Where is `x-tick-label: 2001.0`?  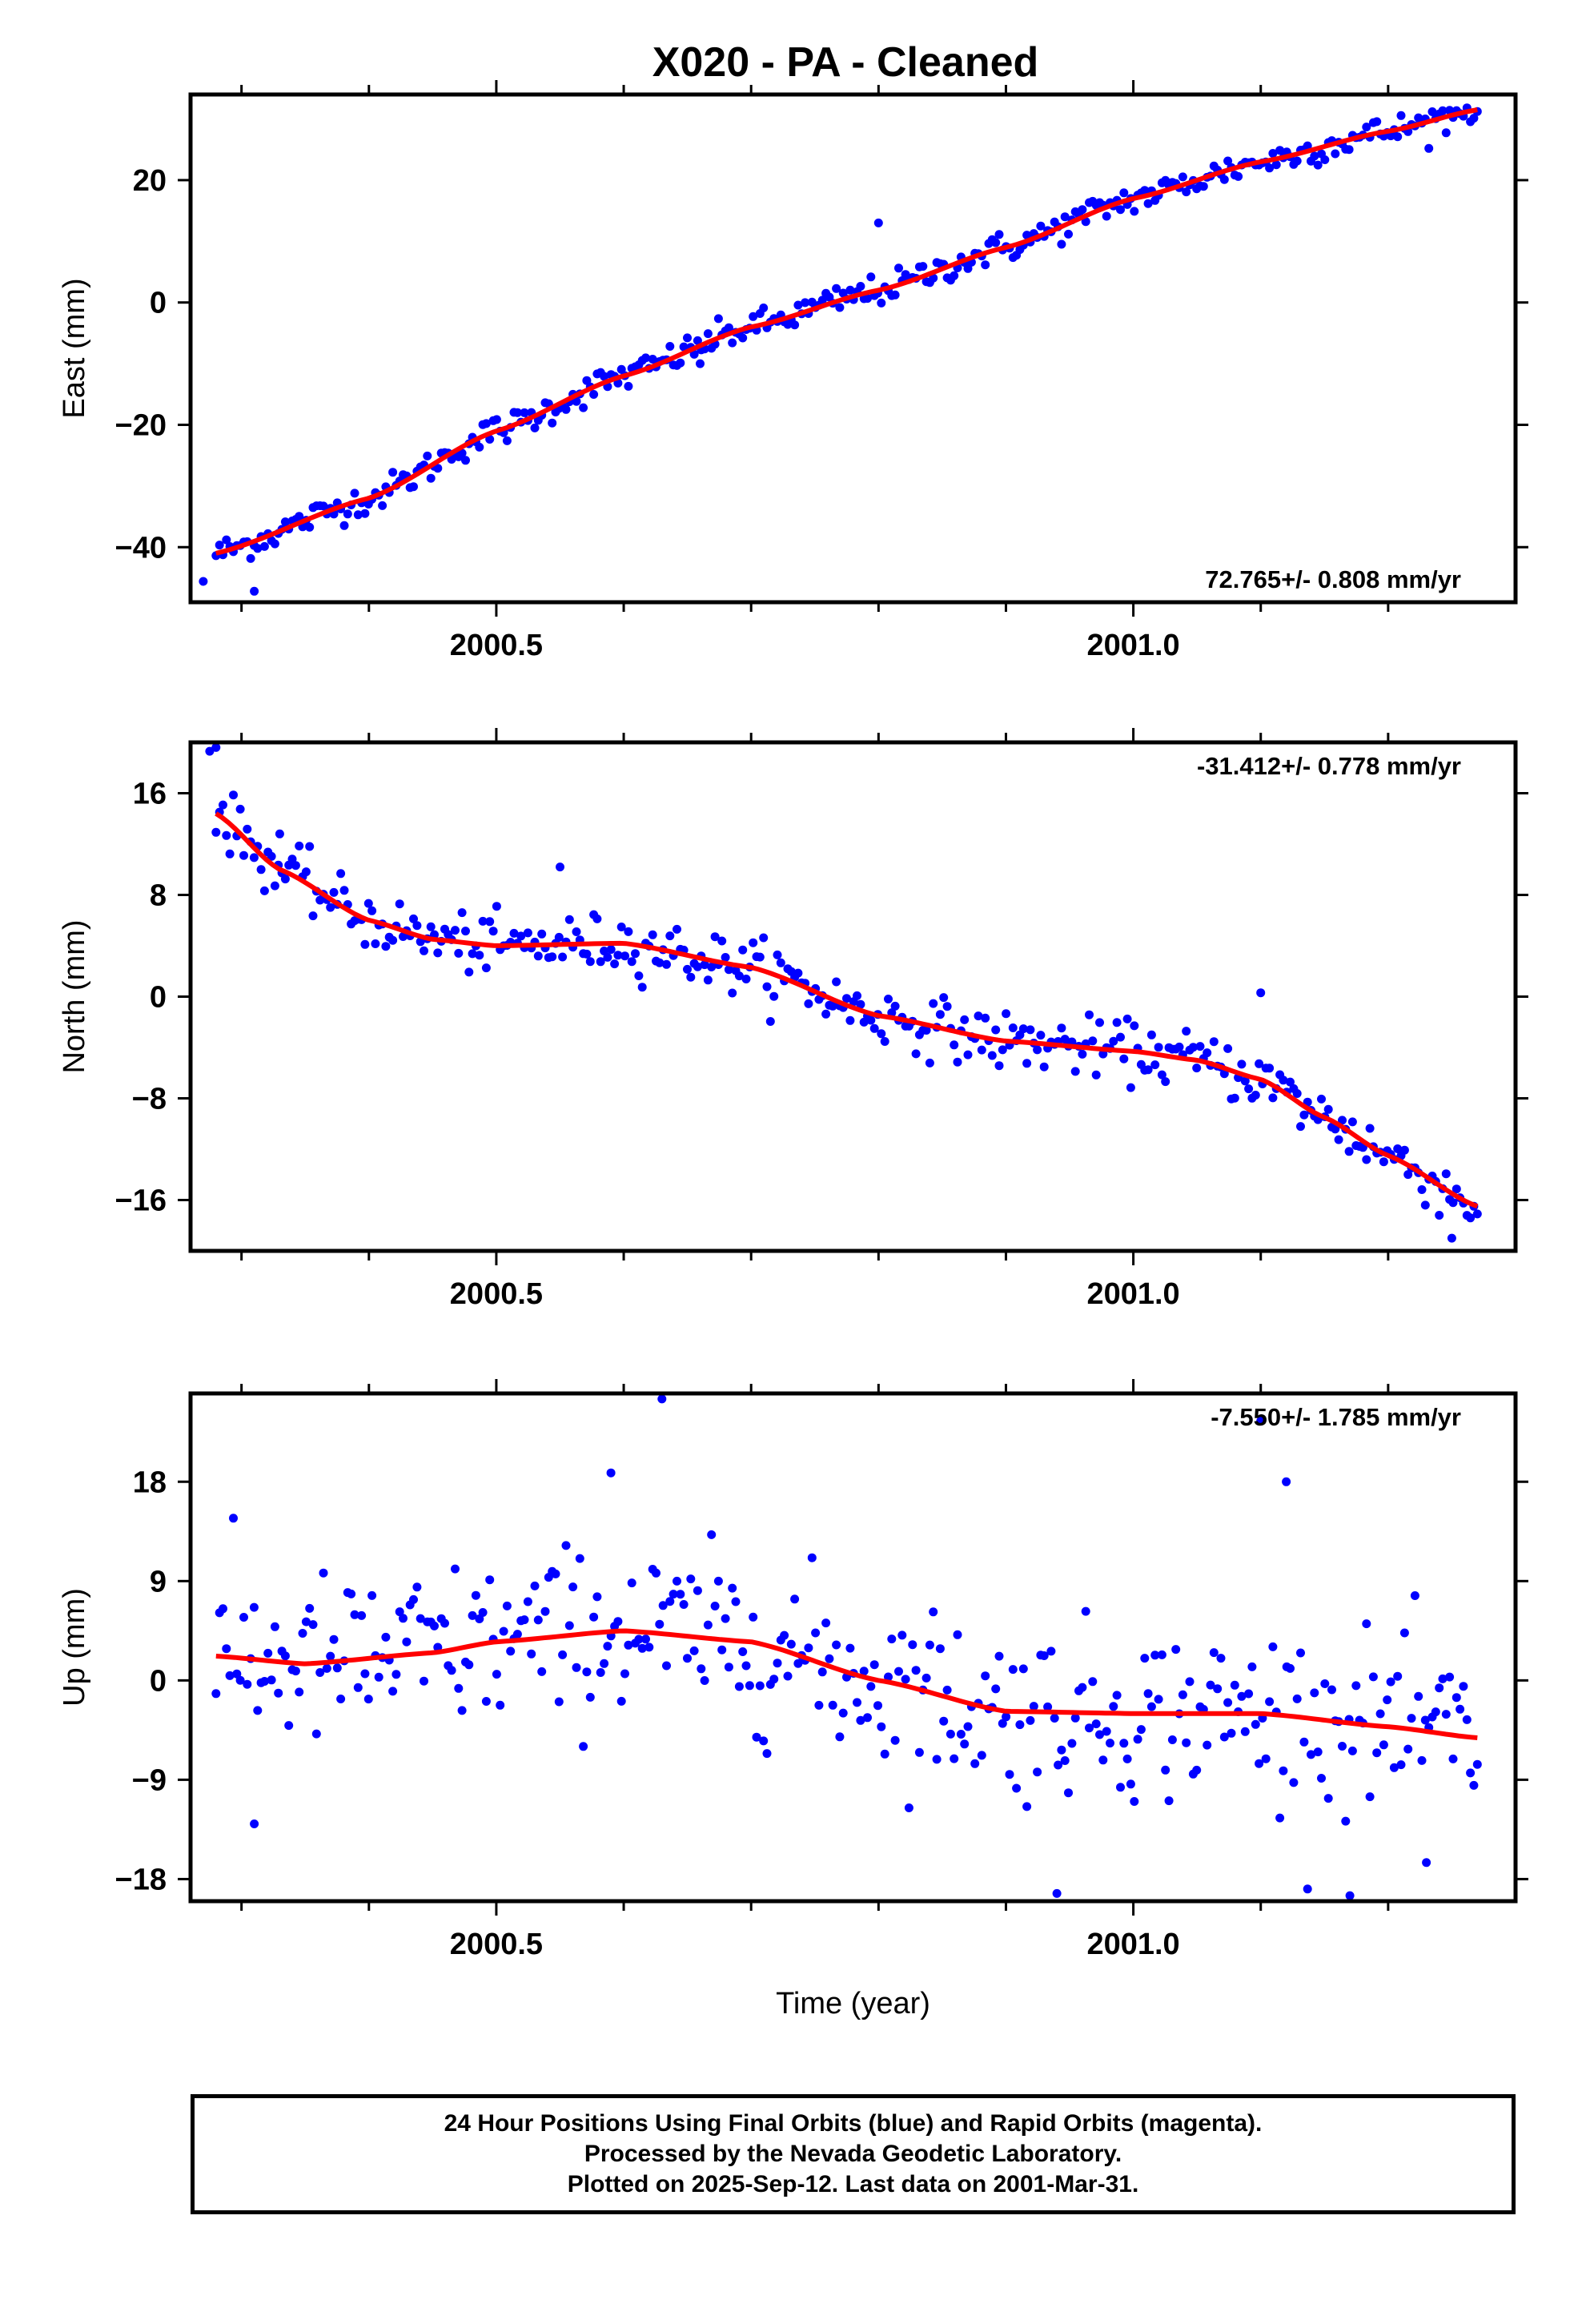
x-tick-label: 2001.0 is located at coordinates (1133, 1294).